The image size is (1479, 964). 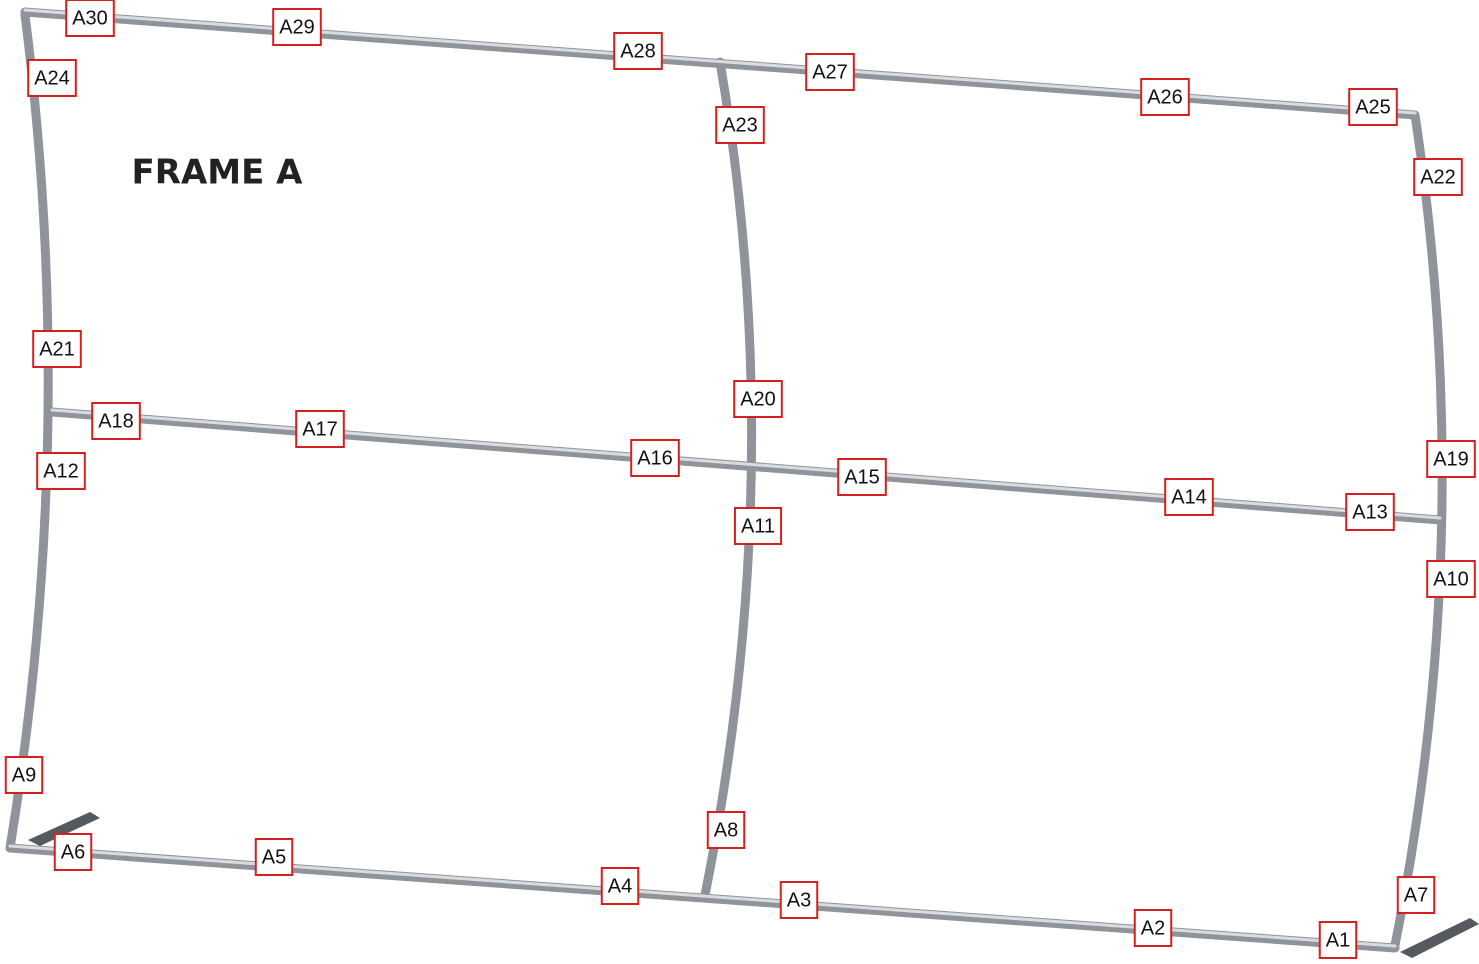 I want to click on label-text: A6, so click(x=73, y=852).